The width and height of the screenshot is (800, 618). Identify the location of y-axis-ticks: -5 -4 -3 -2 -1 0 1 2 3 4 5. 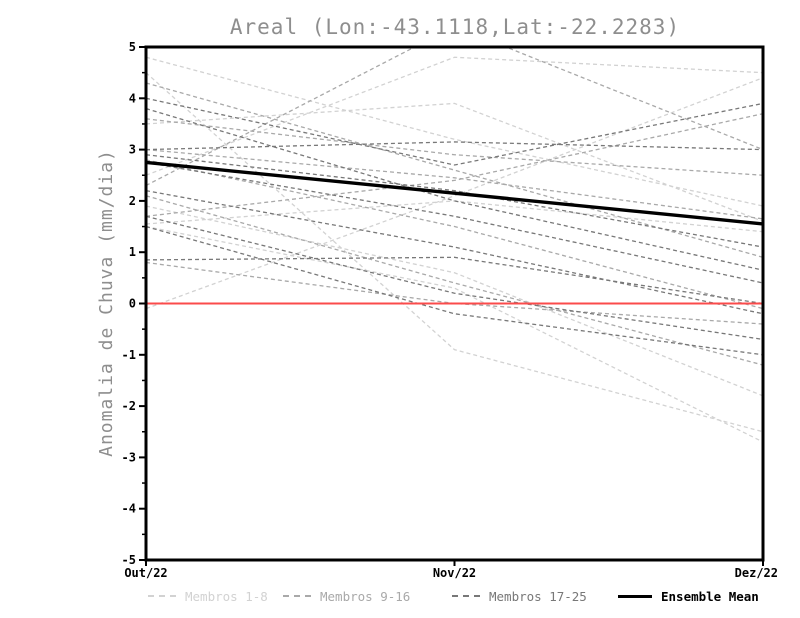
(134, 303).